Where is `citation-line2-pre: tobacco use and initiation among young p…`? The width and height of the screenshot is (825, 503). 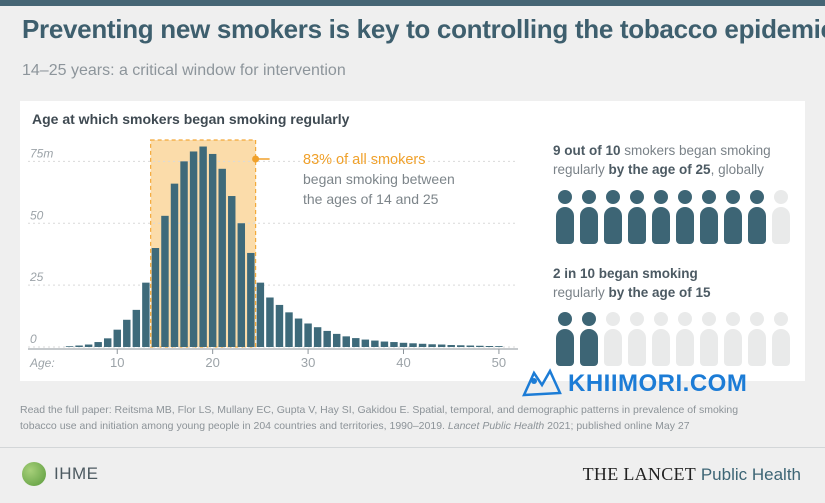
citation-line2-pre: tobacco use and initiation among young p… is located at coordinates (234, 426).